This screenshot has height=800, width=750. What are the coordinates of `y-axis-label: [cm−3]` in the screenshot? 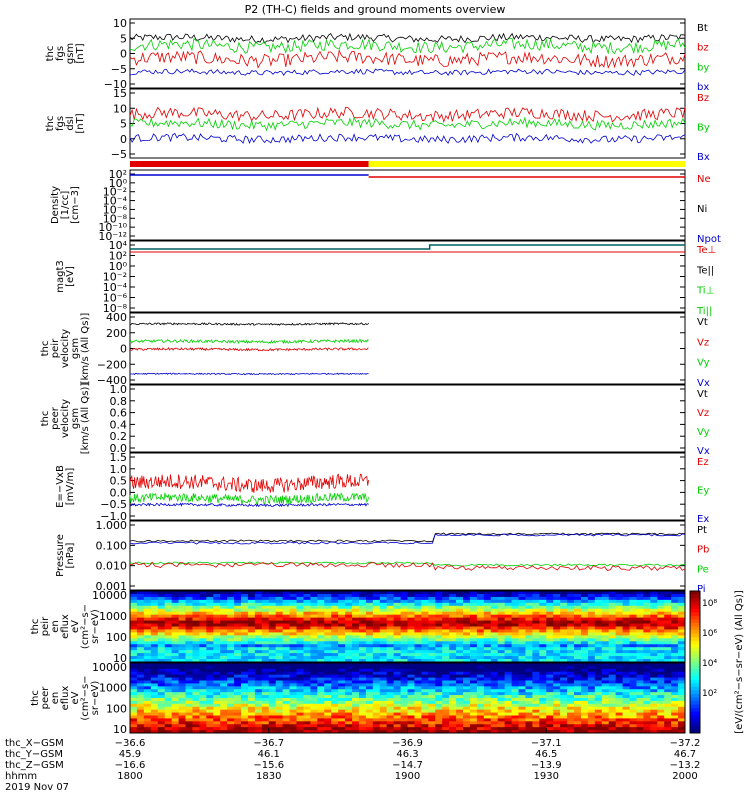 It's located at (75, 205).